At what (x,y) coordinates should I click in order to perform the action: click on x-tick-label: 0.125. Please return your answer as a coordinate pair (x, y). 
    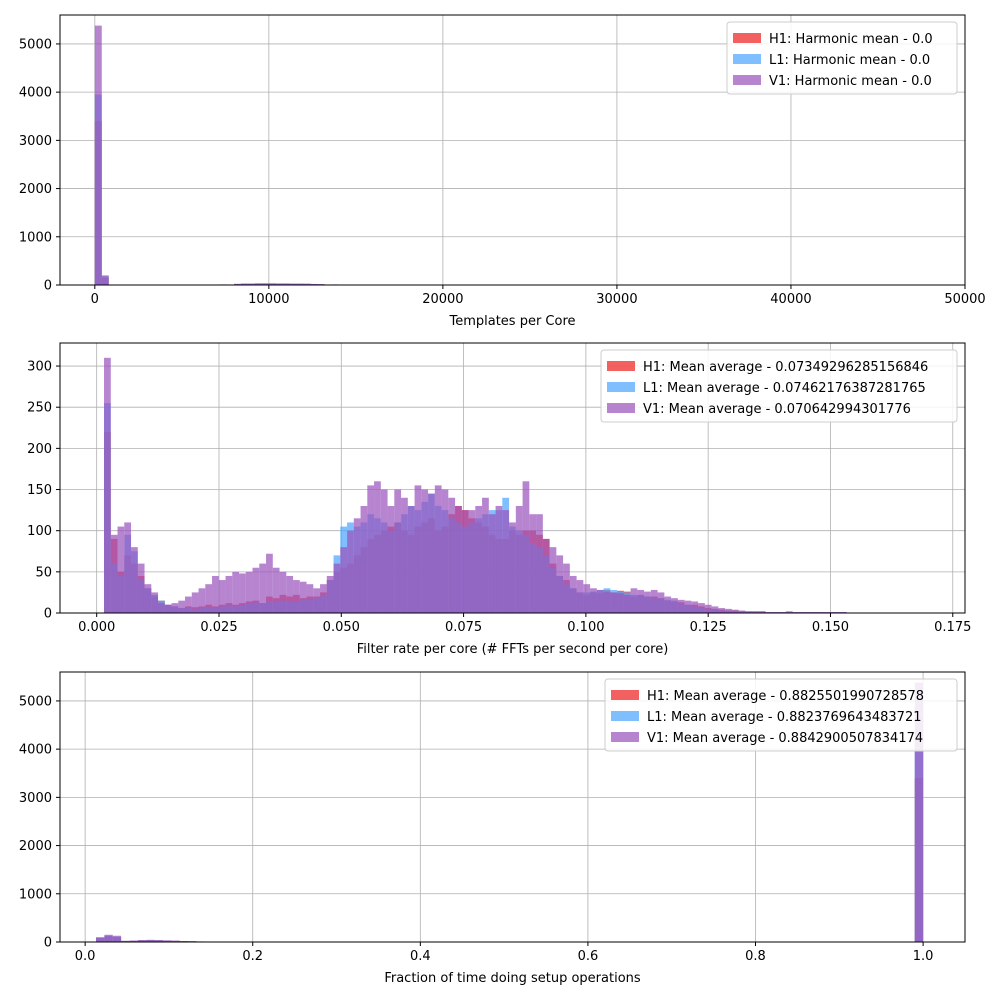
    Looking at the image, I should click on (708, 627).